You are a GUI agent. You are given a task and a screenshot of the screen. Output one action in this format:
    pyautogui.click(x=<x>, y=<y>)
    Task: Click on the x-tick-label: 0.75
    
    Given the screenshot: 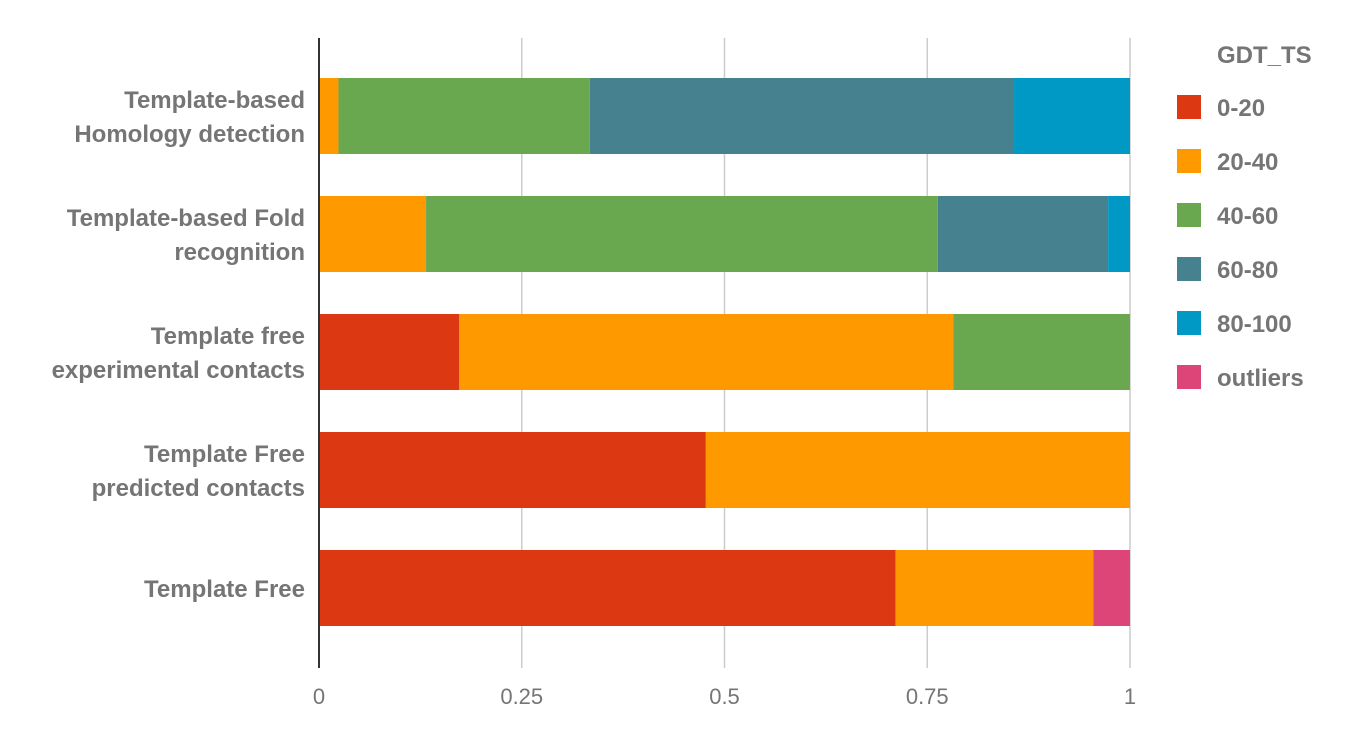 What is the action you would take?
    pyautogui.click(x=927, y=696)
    